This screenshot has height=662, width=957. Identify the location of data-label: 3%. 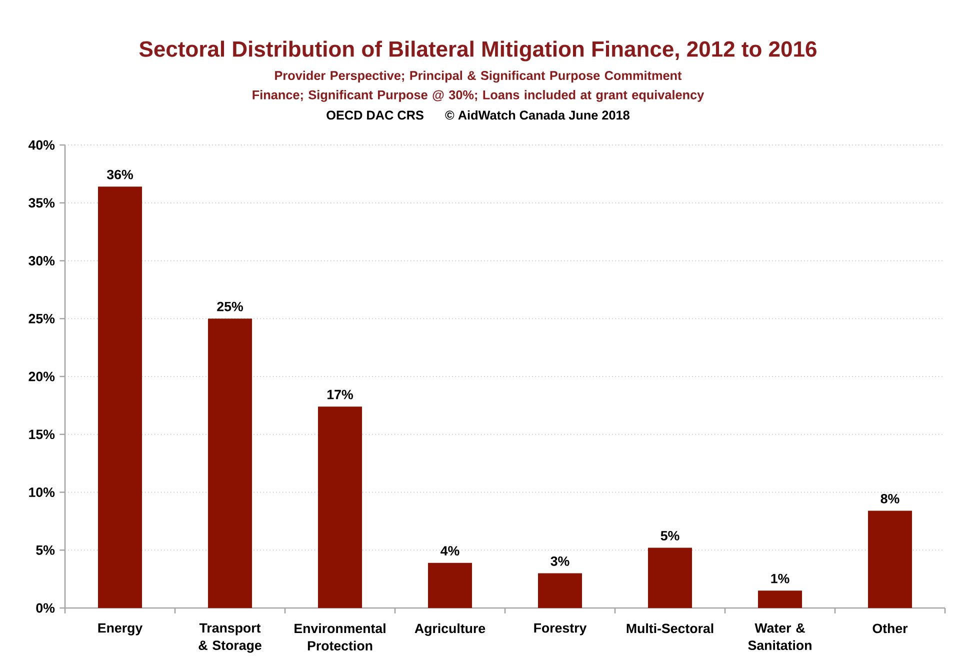
(560, 561).